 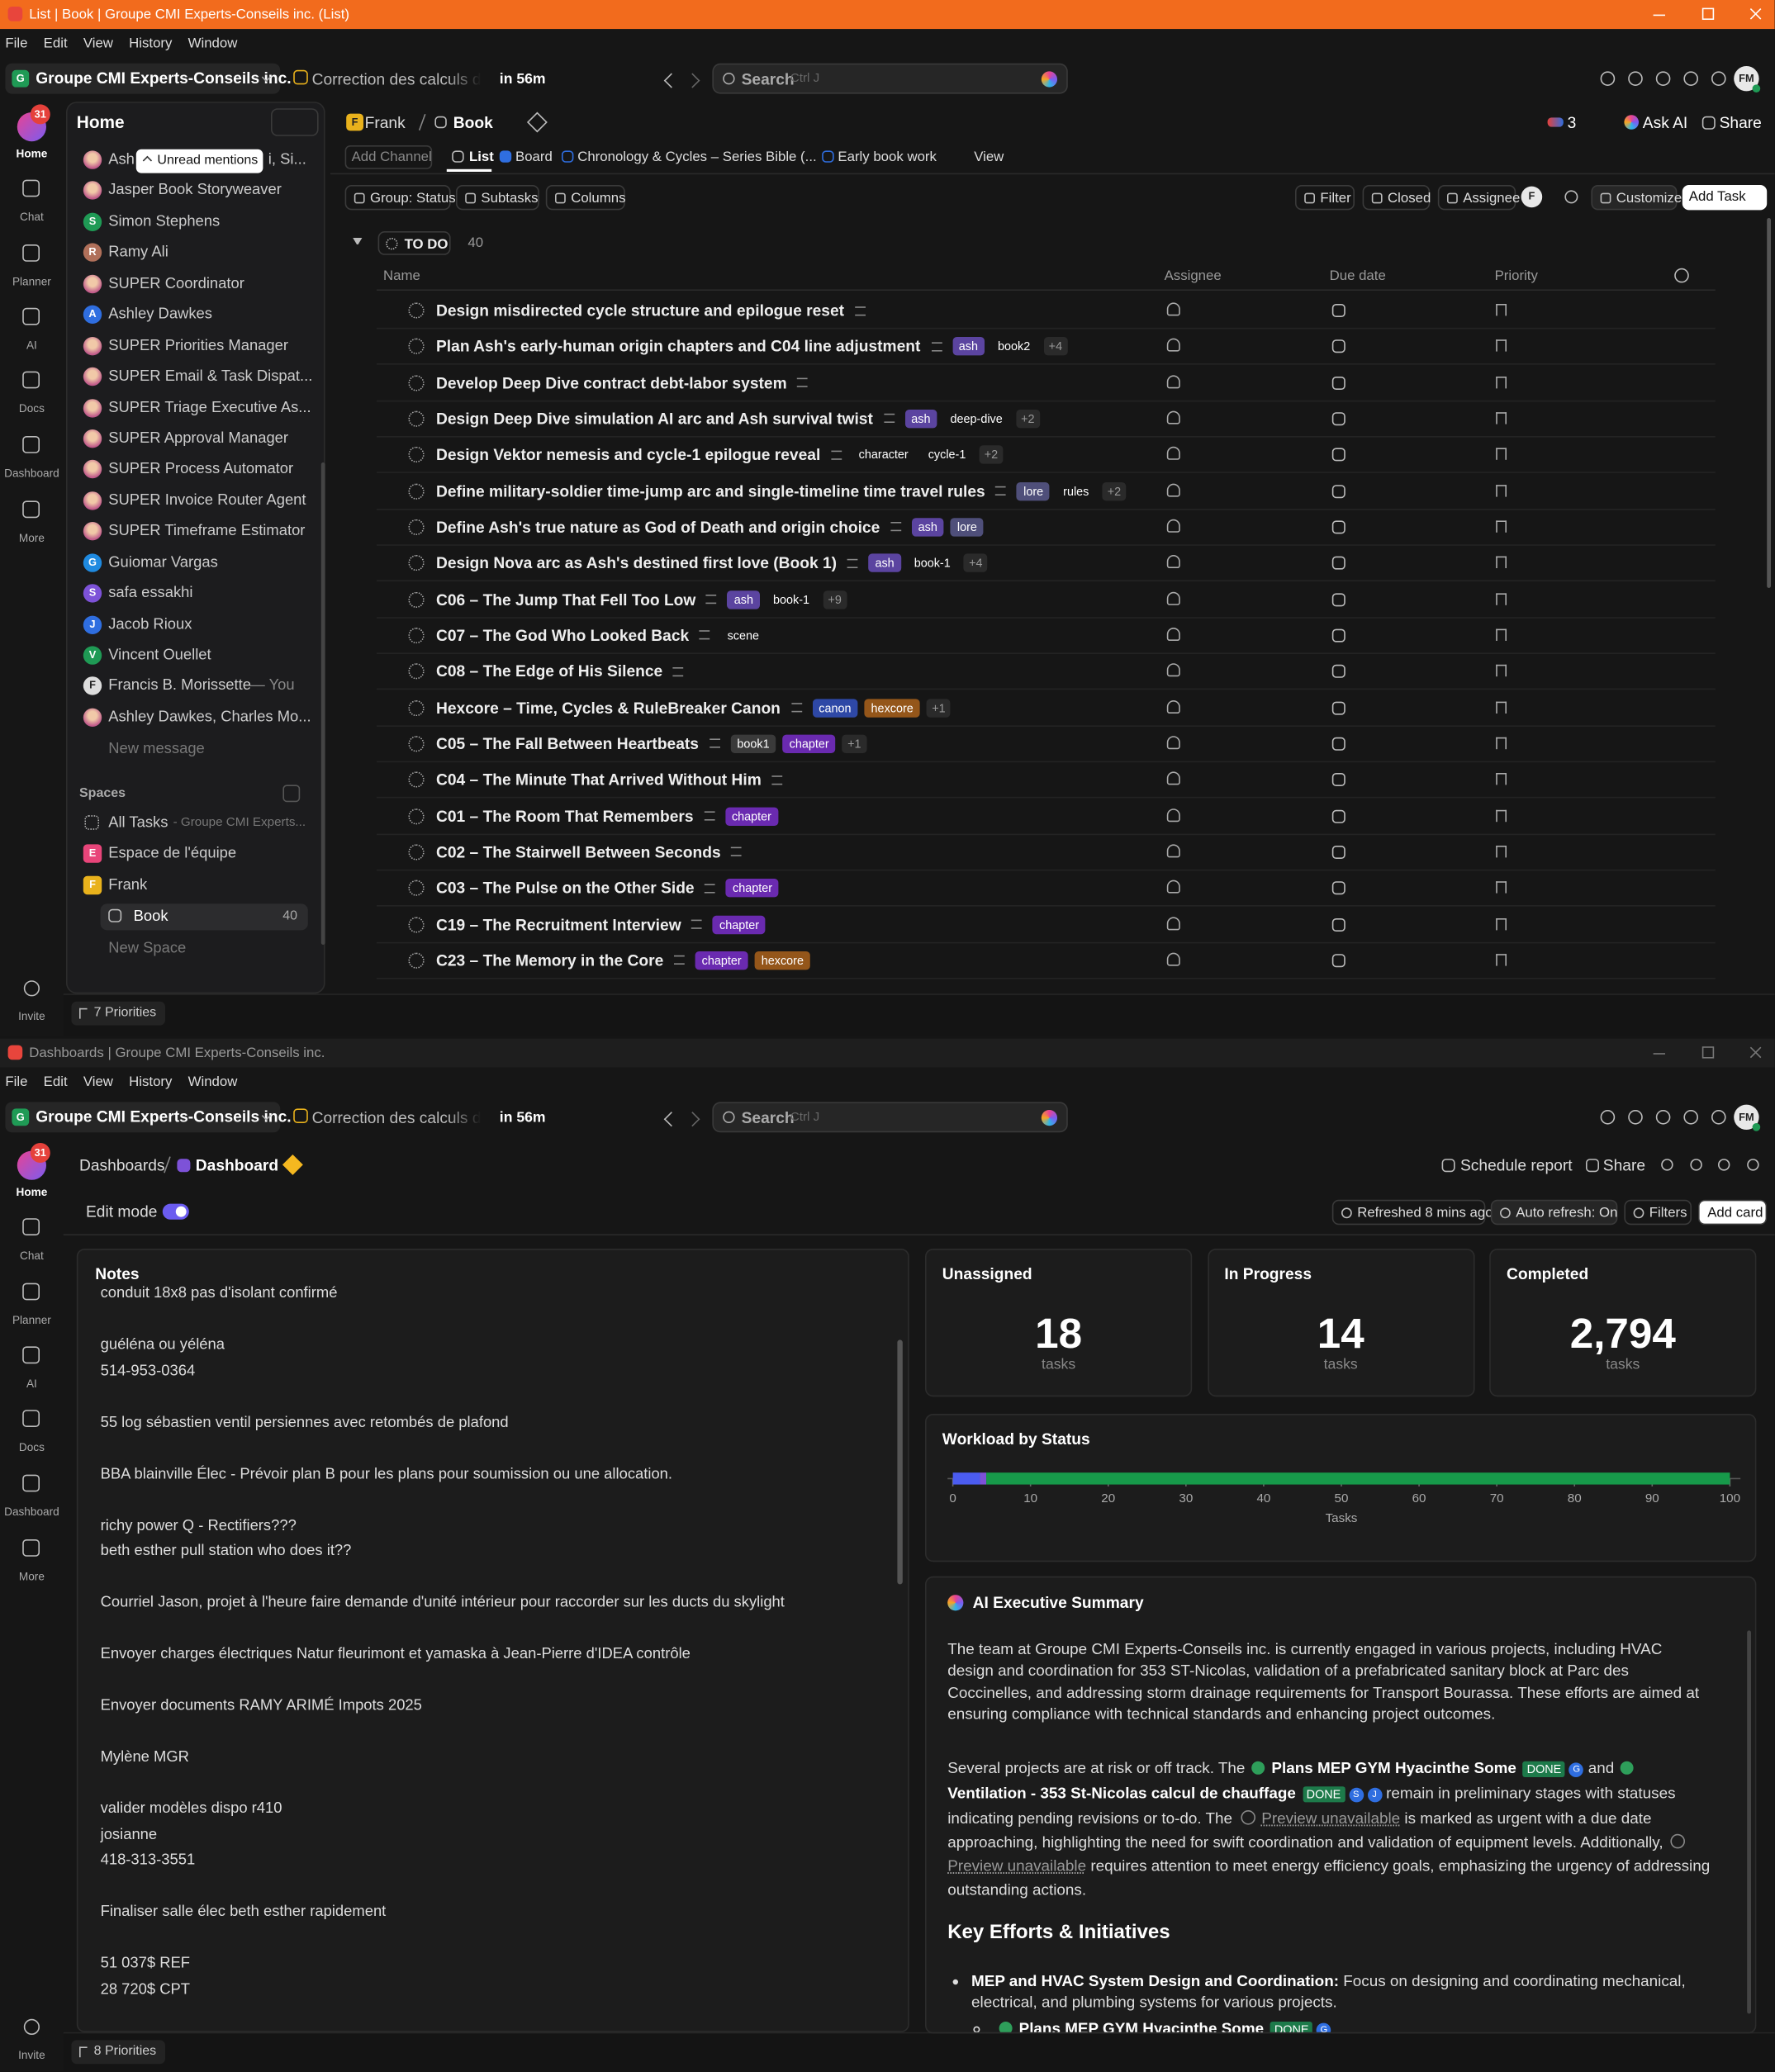 I want to click on tag: book-1, so click(x=932, y=563).